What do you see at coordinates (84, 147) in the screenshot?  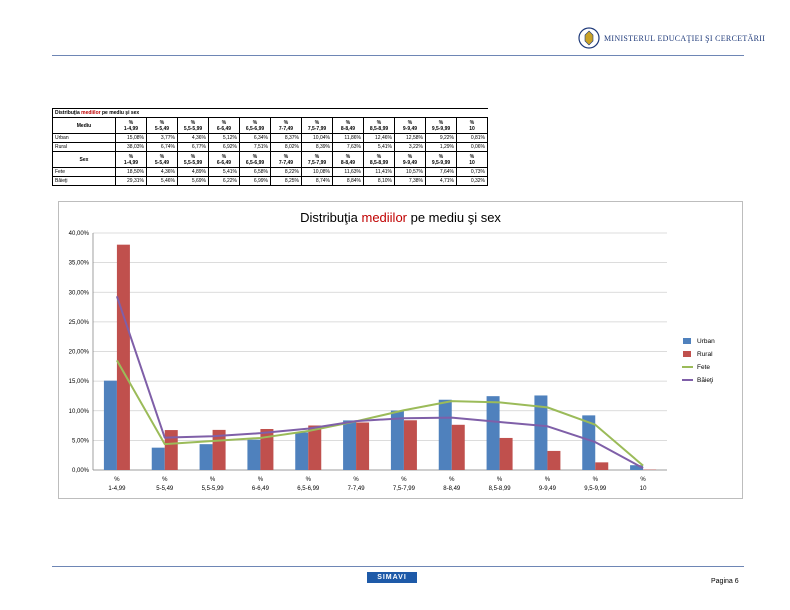 I see `row-label: Rural` at bounding box center [84, 147].